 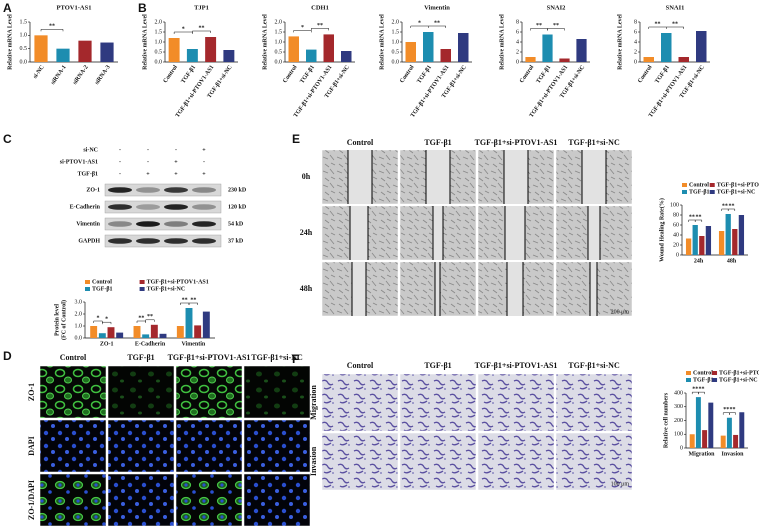 I want to click on legend-label: TGF-β1, so click(x=699, y=192).